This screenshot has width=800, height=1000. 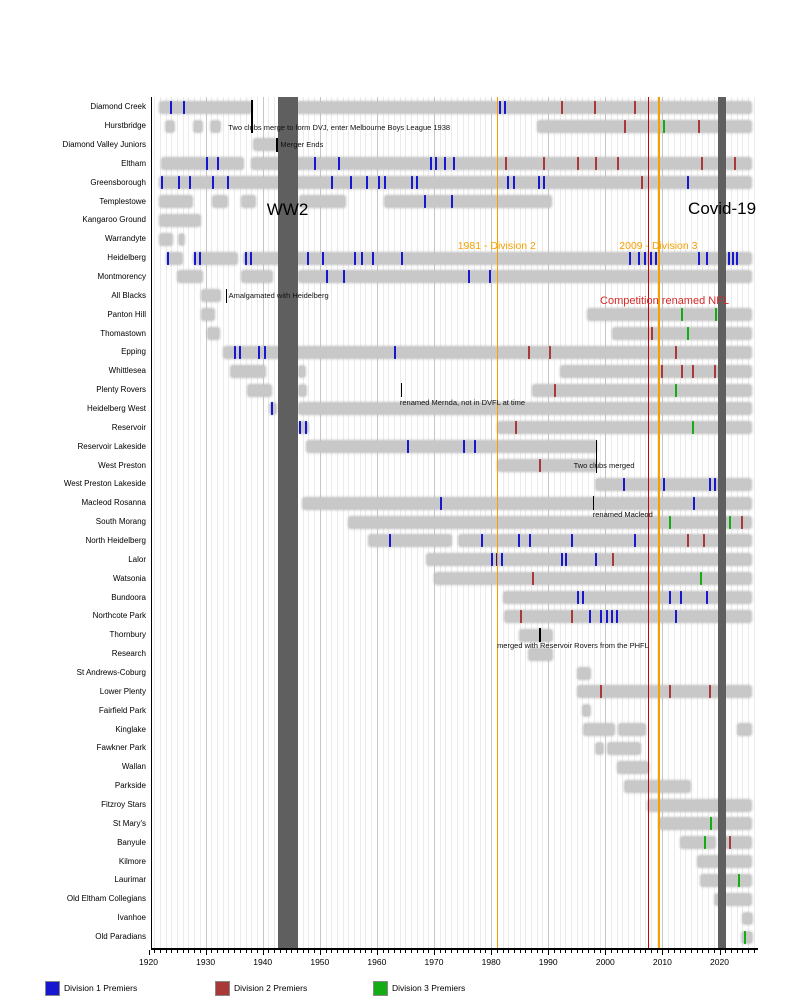 What do you see at coordinates (128, 597) in the screenshot?
I see `club-label: Bundoora` at bounding box center [128, 597].